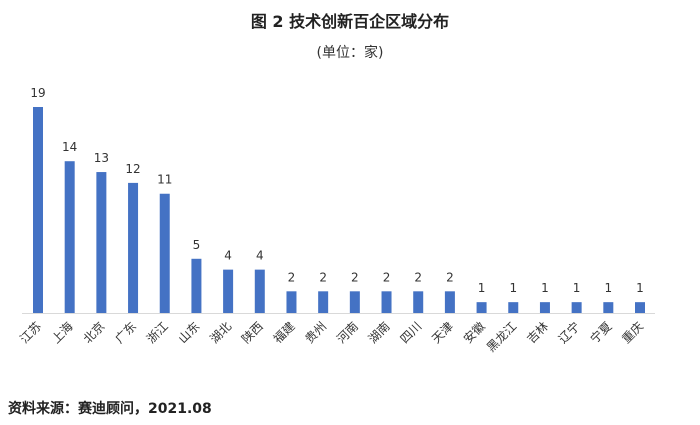 This screenshot has width=700, height=425. Describe the element at coordinates (69, 147) in the screenshot. I see `data-label: 14` at that location.